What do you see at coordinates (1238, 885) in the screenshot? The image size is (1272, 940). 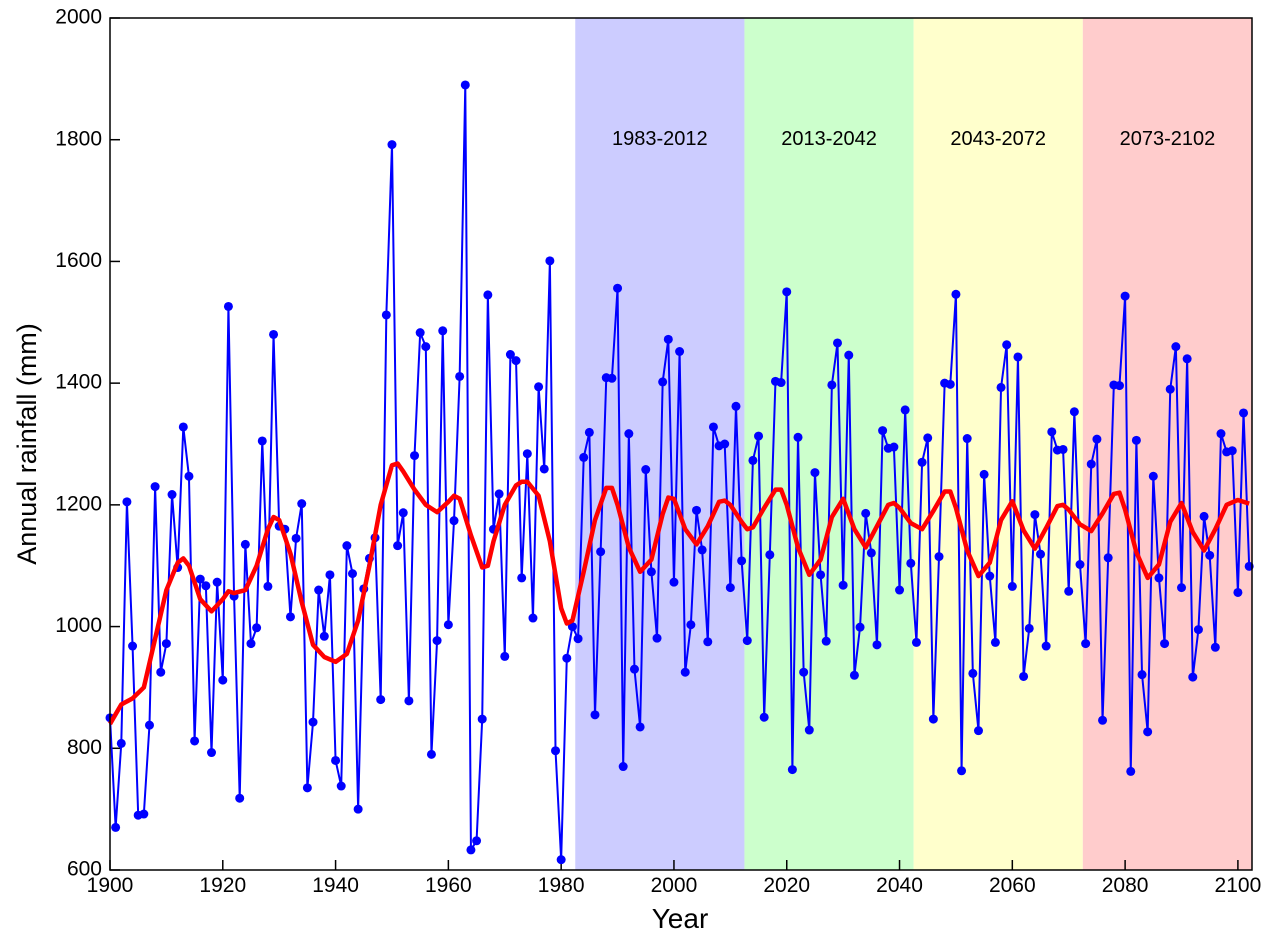 I see `x-tick-label: 2100` at bounding box center [1238, 885].